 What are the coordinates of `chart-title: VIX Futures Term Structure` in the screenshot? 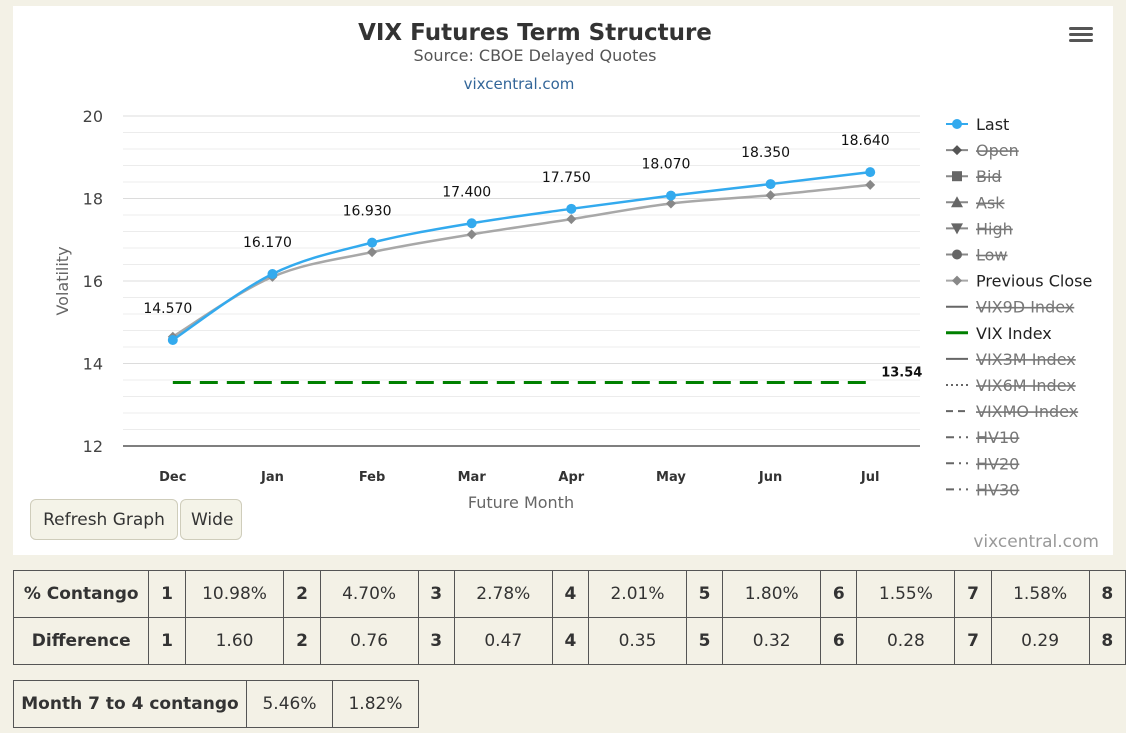 It's located at (535, 33).